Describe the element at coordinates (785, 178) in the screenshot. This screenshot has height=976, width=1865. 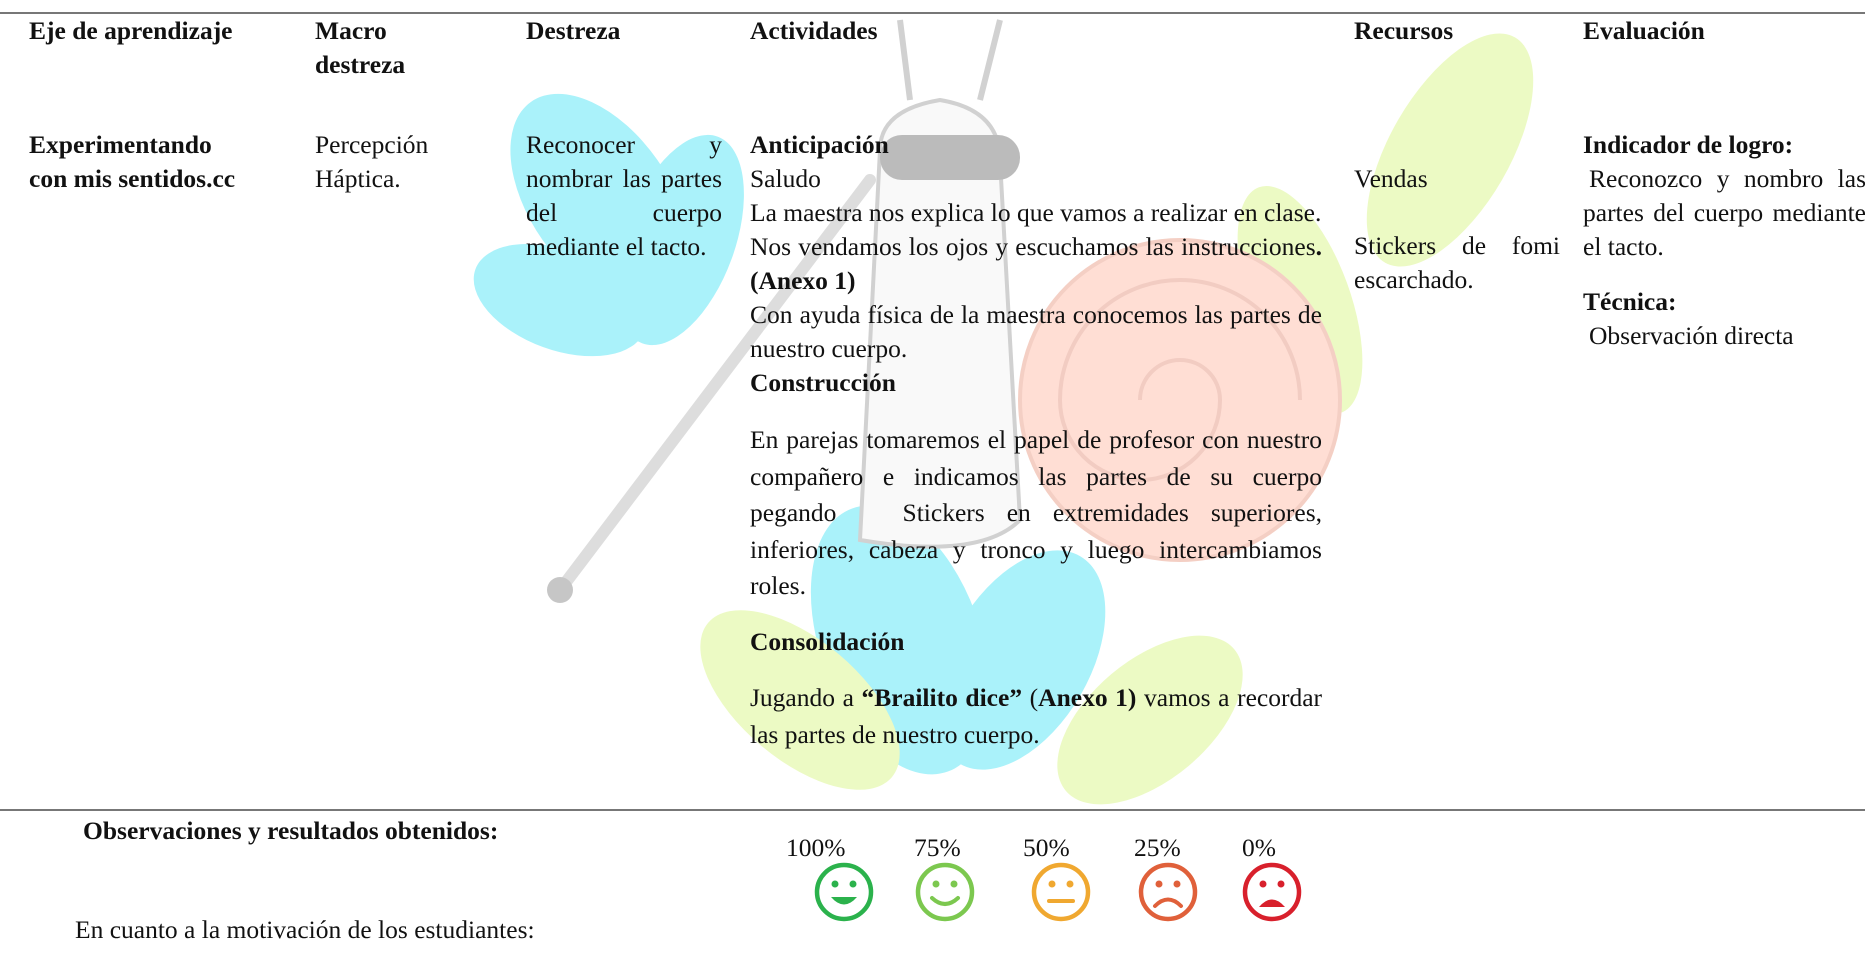
I see `activity-text: Saludo` at that location.